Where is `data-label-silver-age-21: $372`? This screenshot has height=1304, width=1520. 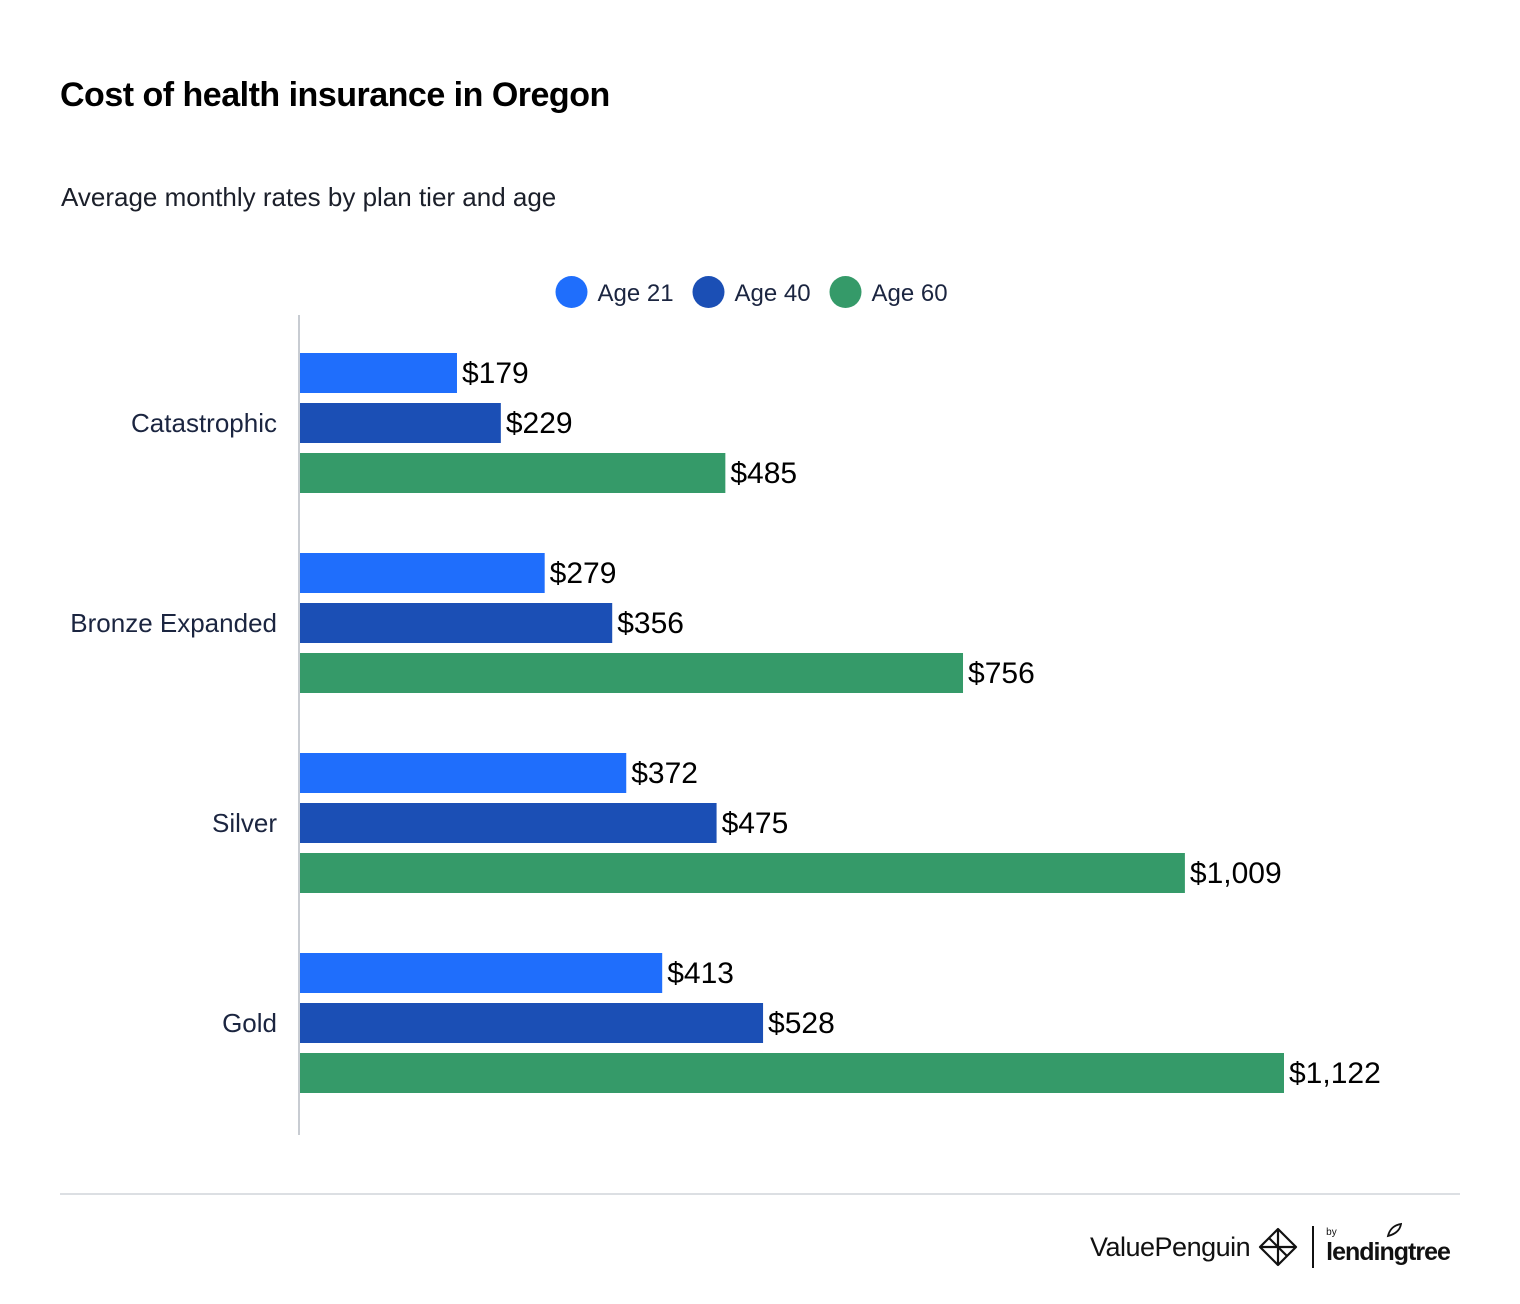
data-label-silver-age-21: $372 is located at coordinates (664, 773).